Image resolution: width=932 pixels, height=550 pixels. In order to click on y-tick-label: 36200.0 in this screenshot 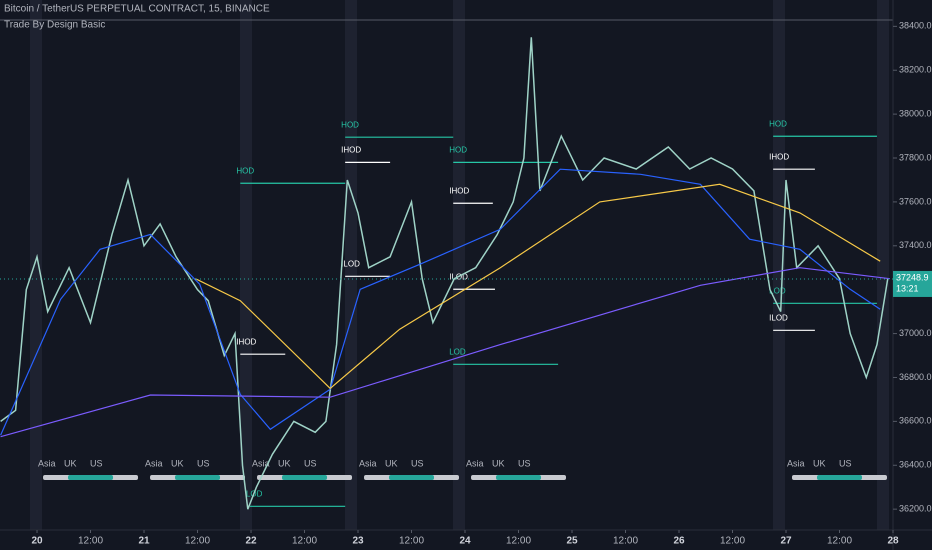, I will do `click(915, 509)`.